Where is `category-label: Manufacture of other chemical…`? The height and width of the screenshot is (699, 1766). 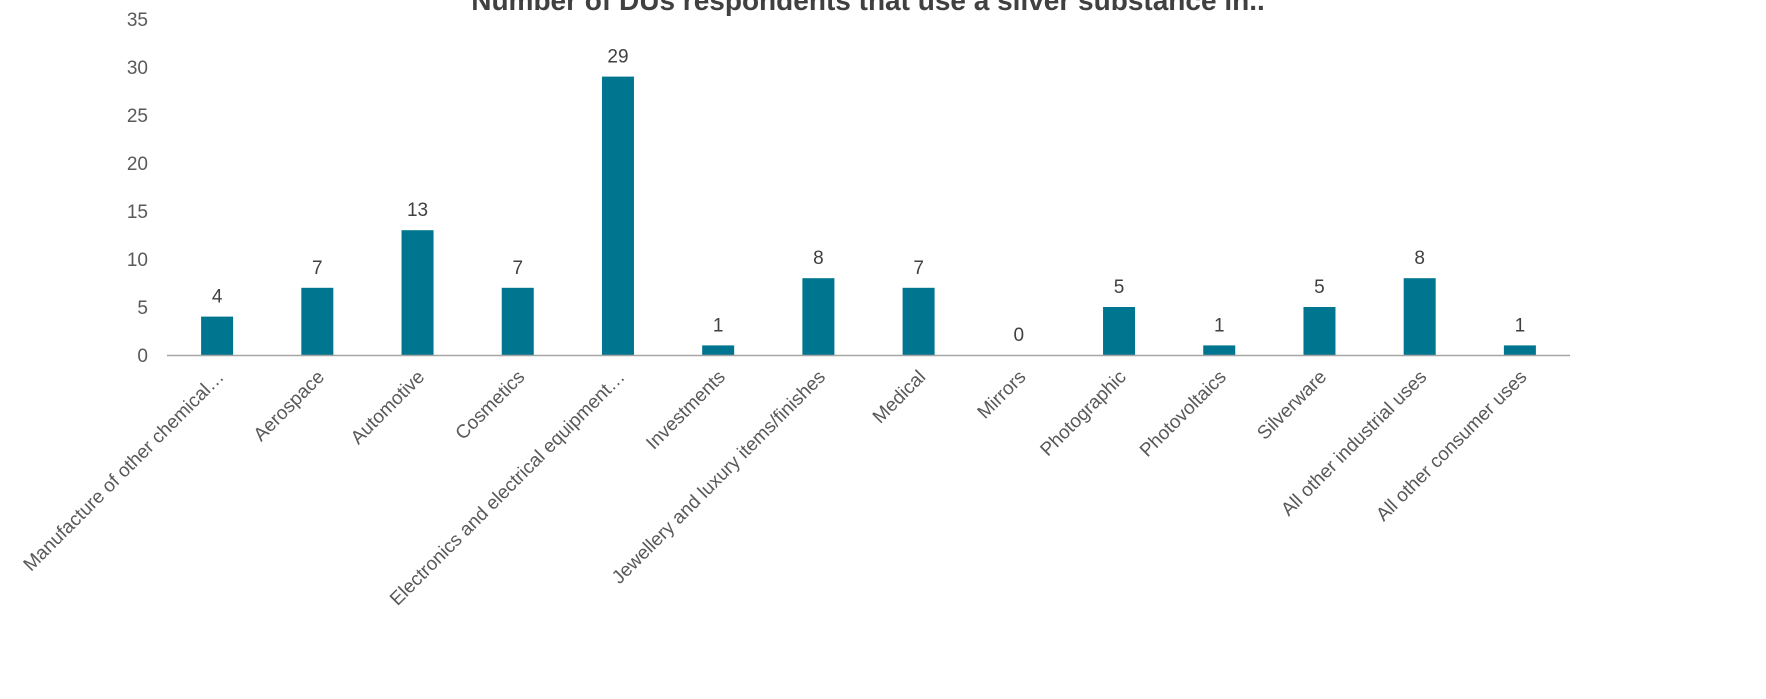 category-label: Manufacture of other chemical… is located at coordinates (124, 471).